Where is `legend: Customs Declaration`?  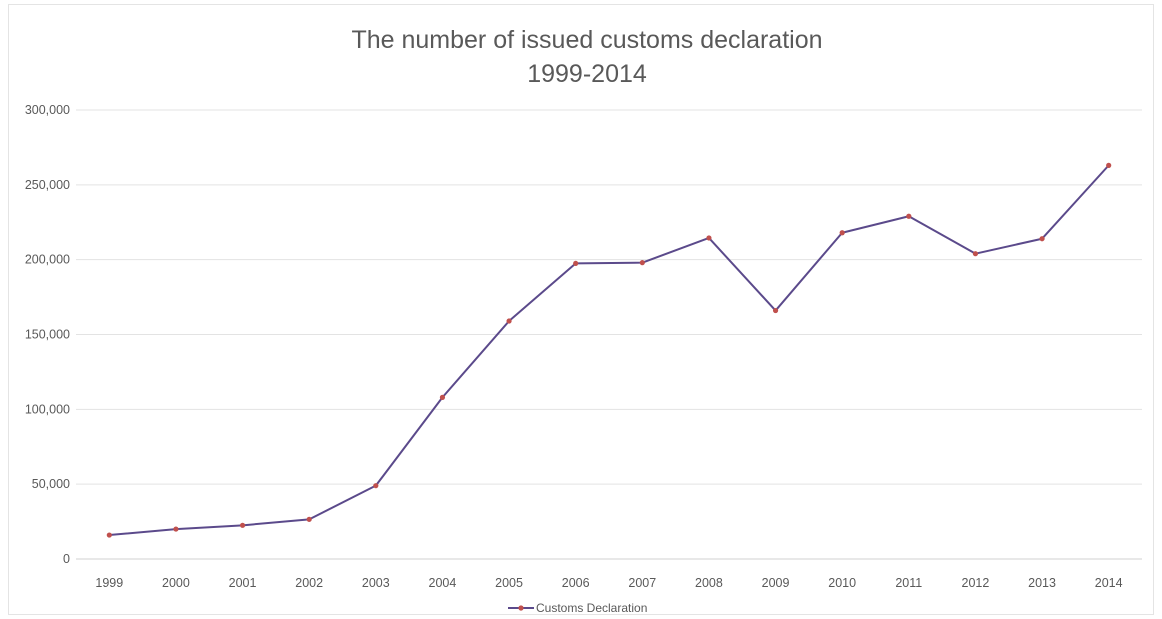 legend: Customs Declaration is located at coordinates (577, 608).